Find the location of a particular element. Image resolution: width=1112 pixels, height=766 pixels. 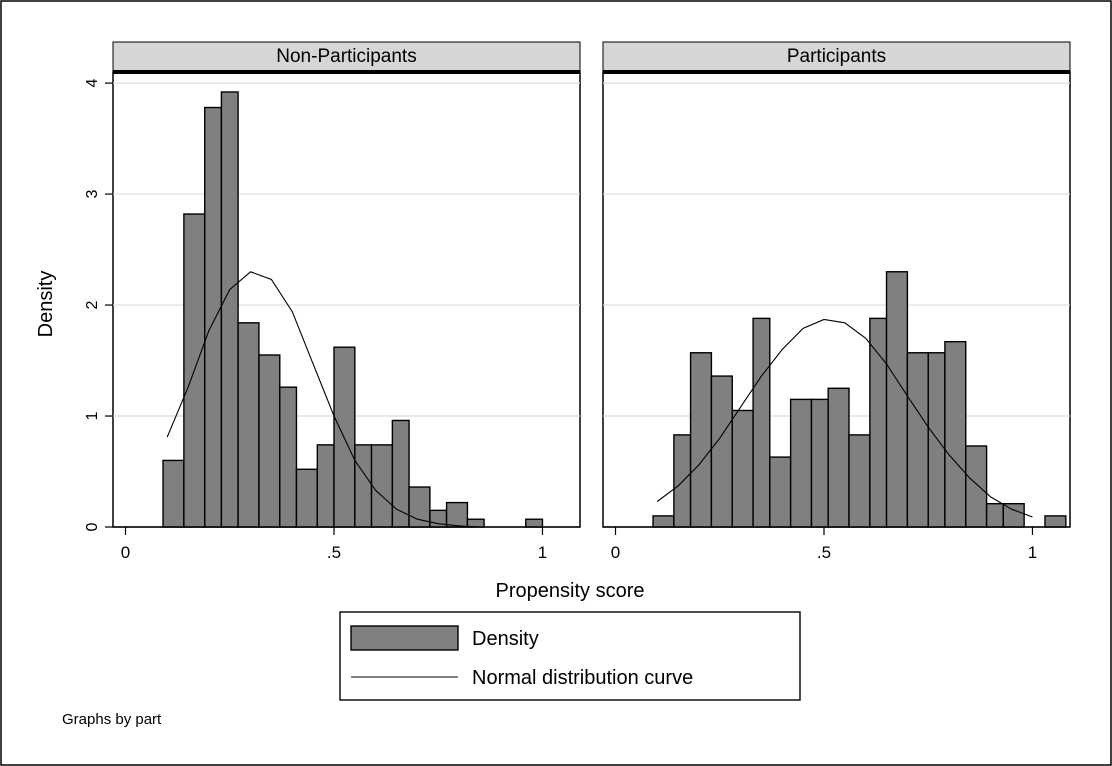

y-axis-title: Density is located at coordinates (46, 304).